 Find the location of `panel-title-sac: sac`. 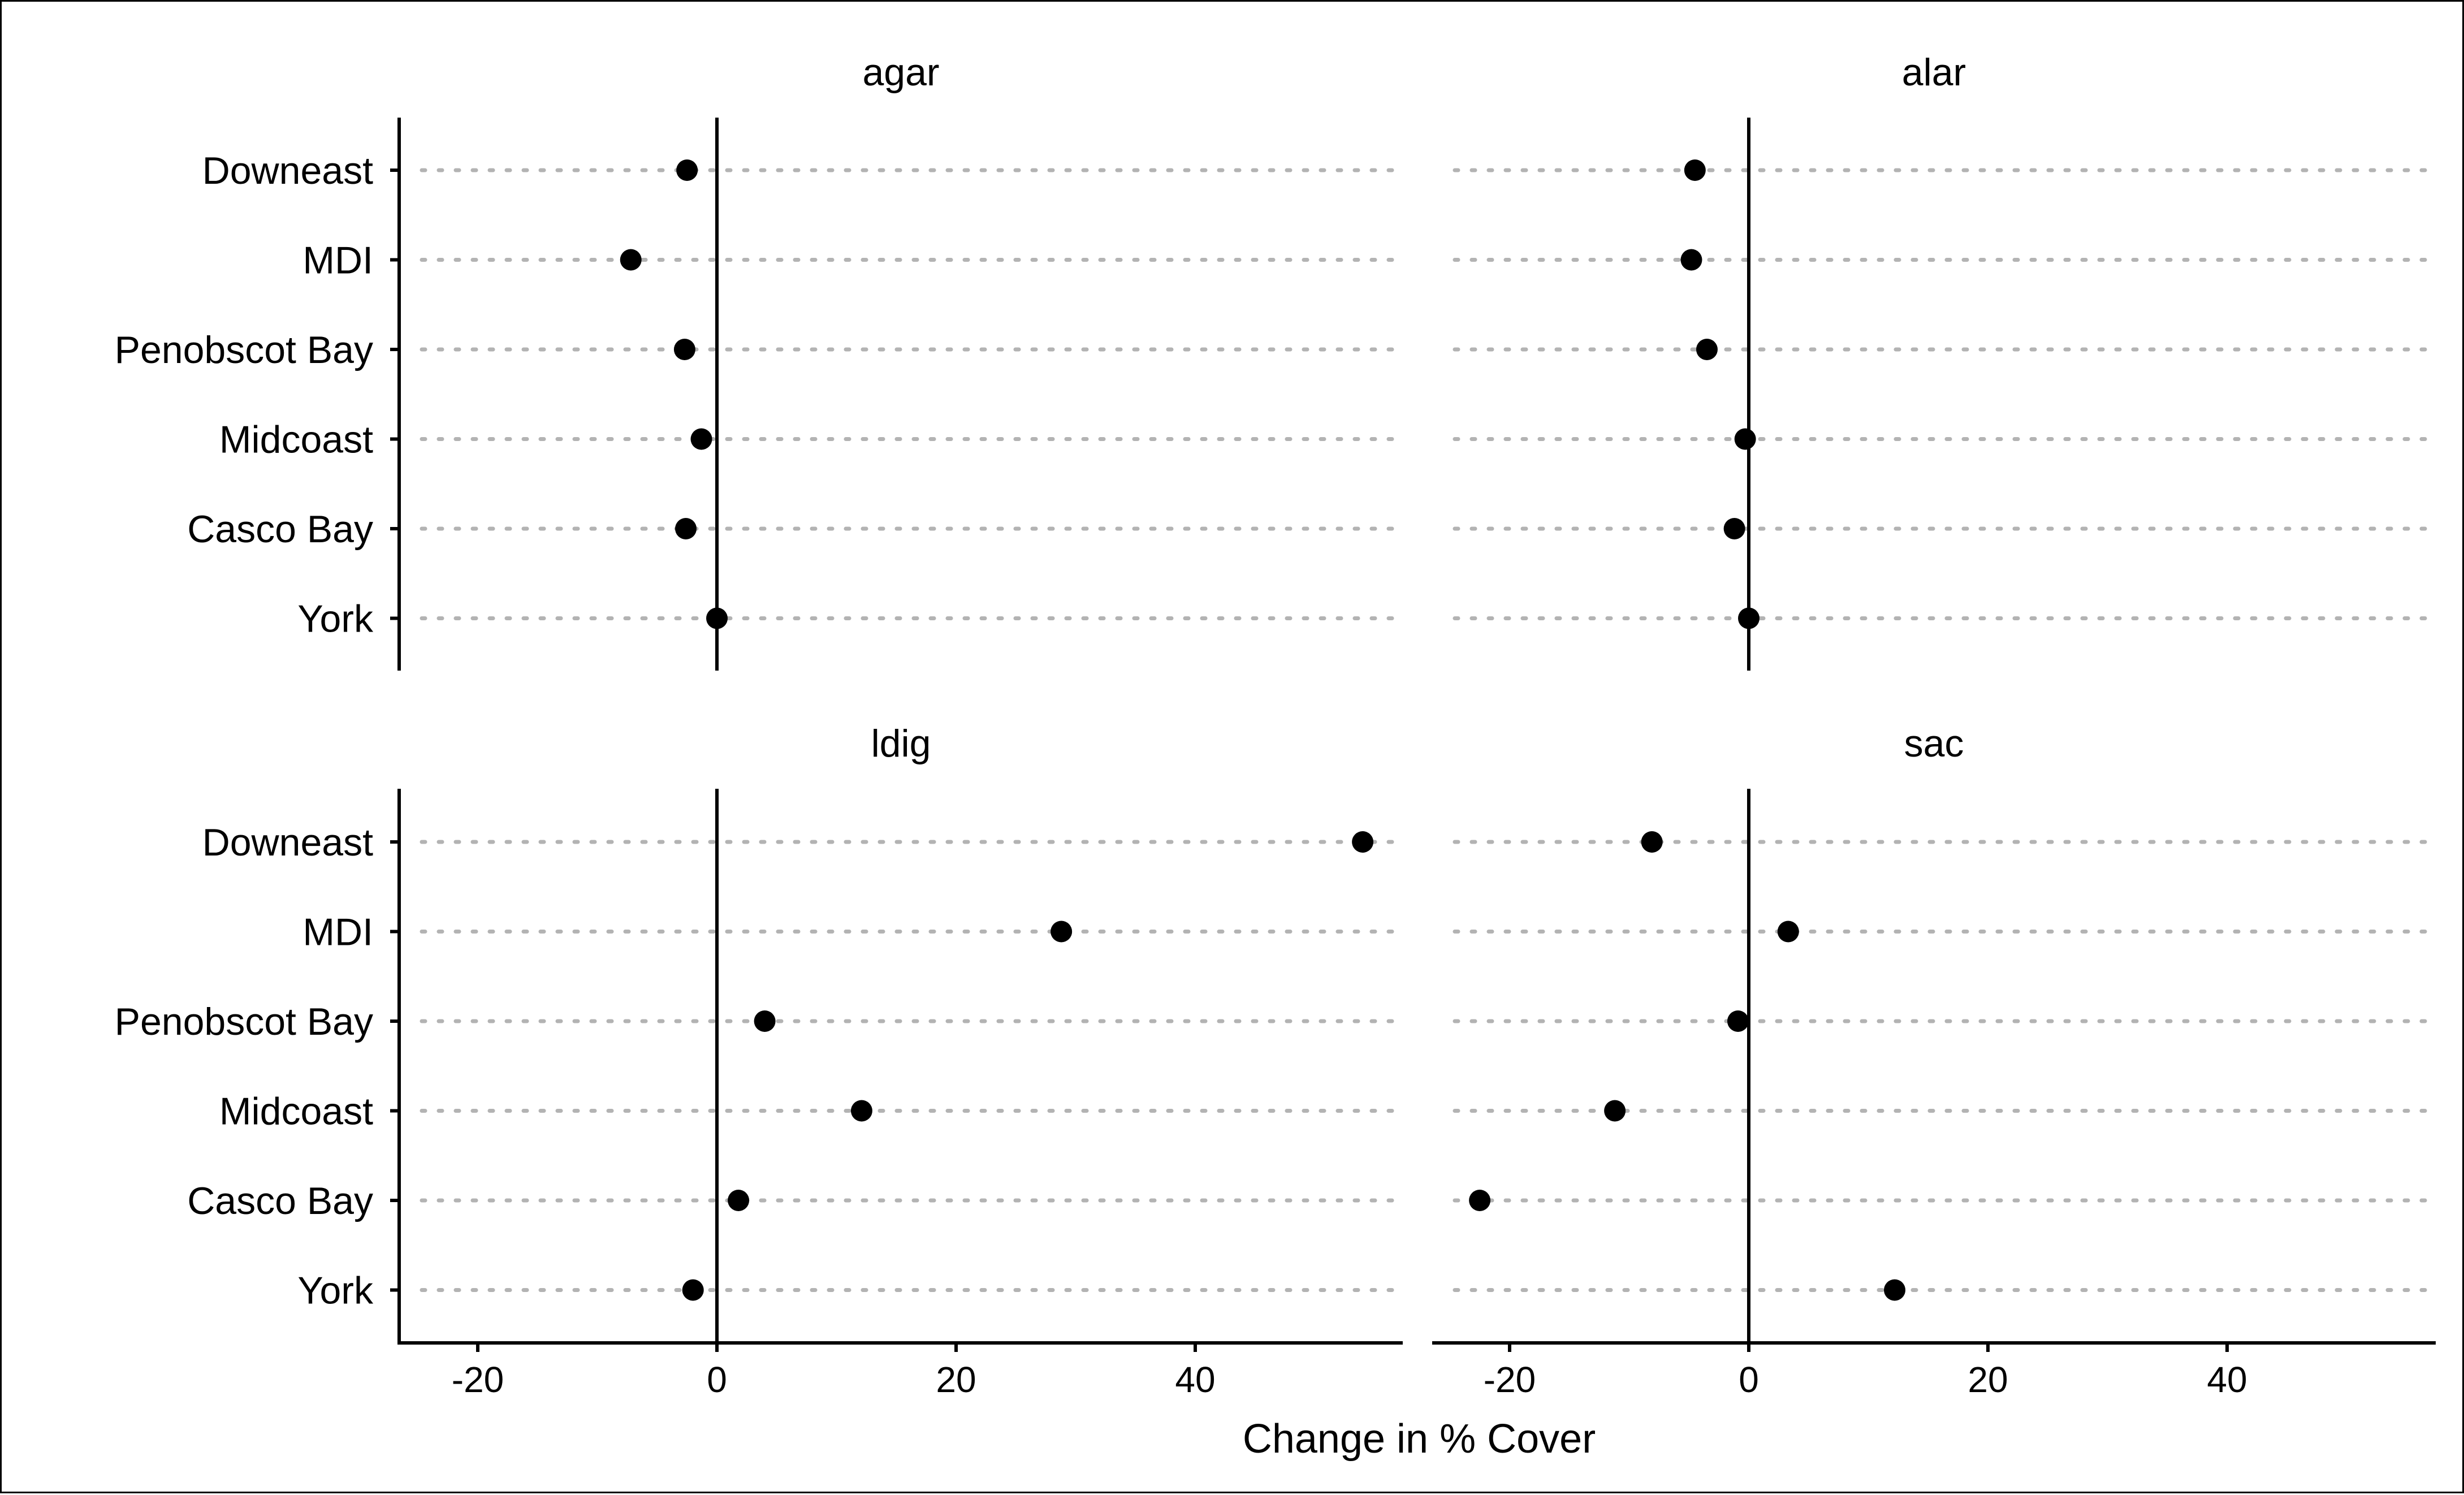

panel-title-sac: sac is located at coordinates (1934, 743).